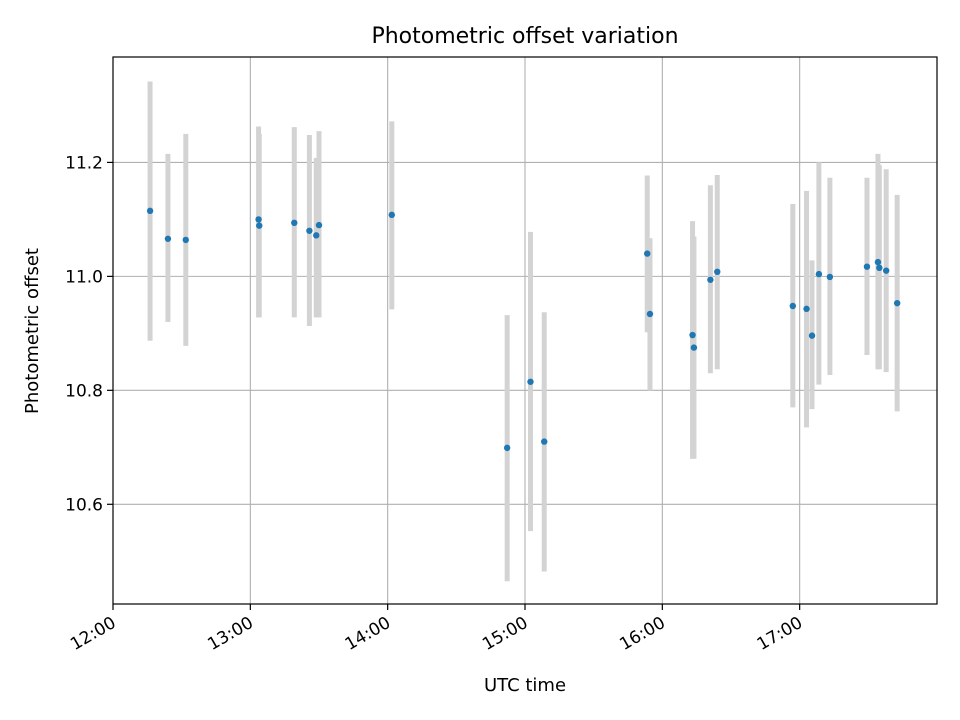 The height and width of the screenshot is (720, 960). I want to click on chart-title: Photometric offset variation, so click(524, 36).